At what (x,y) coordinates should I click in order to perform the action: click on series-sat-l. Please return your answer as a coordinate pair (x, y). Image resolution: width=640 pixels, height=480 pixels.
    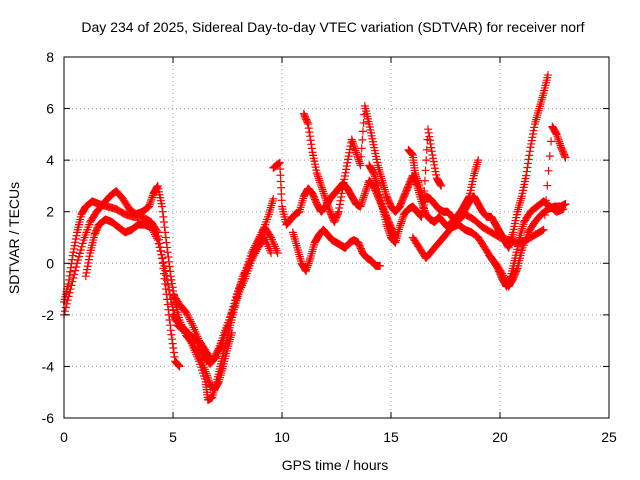
    Looking at the image, I should click on (527, 245).